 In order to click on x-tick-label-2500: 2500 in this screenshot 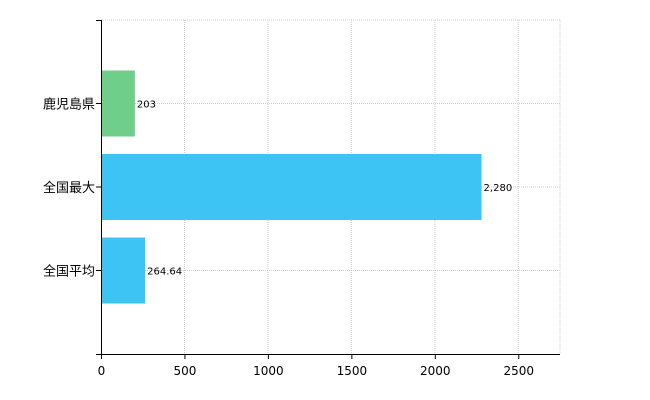, I will do `click(518, 371)`.